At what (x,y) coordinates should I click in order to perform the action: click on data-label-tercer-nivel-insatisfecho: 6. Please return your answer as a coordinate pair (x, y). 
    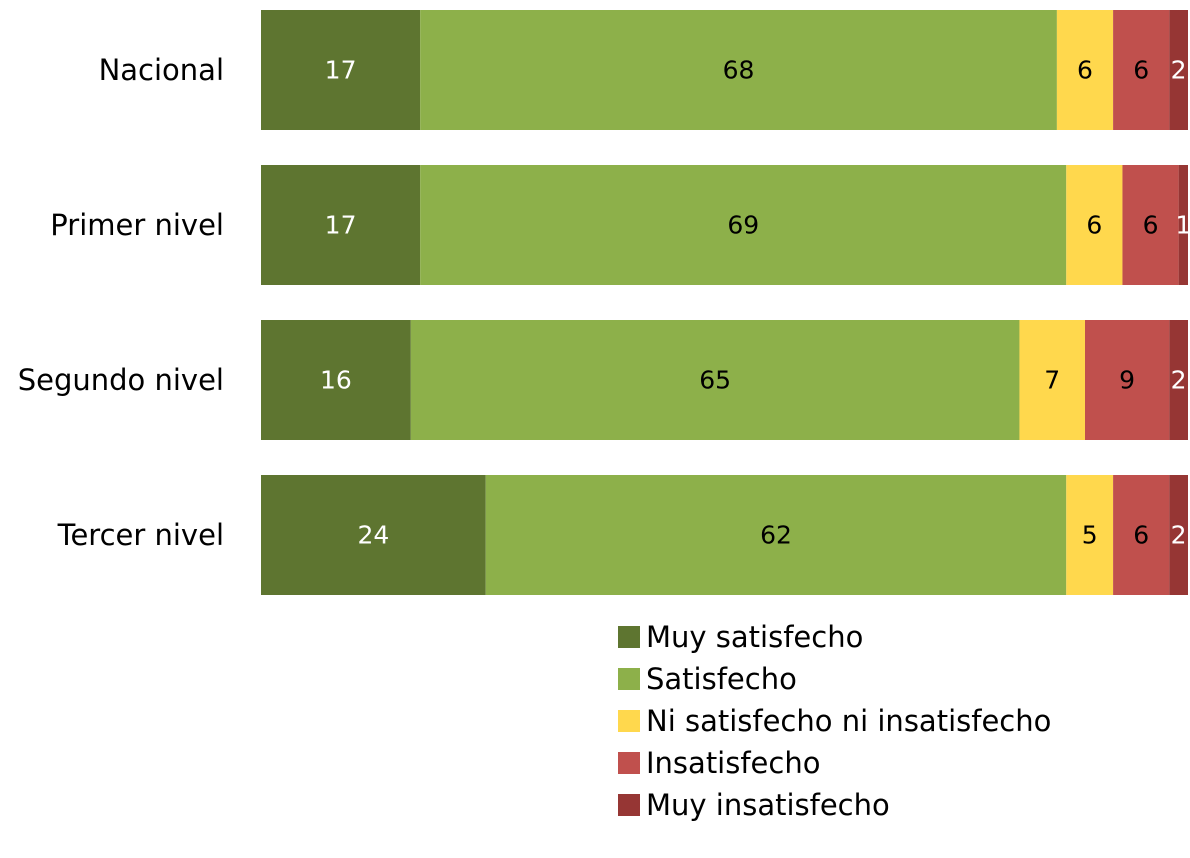
    Looking at the image, I should click on (1141, 535).